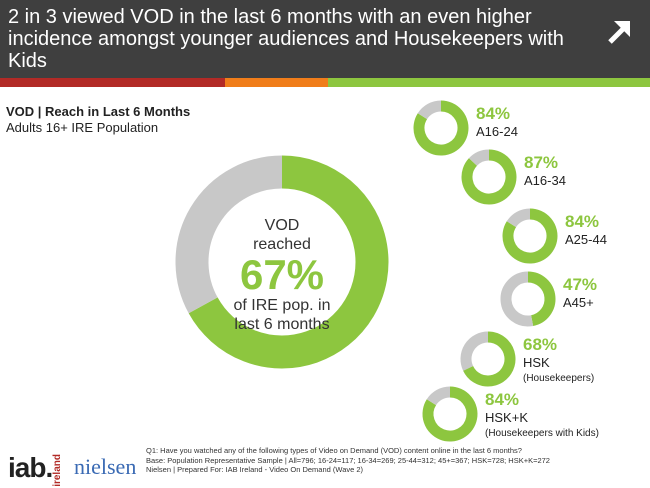  Describe the element at coordinates (282, 324) in the screenshot. I see `center-line-4: last 6 months` at that location.